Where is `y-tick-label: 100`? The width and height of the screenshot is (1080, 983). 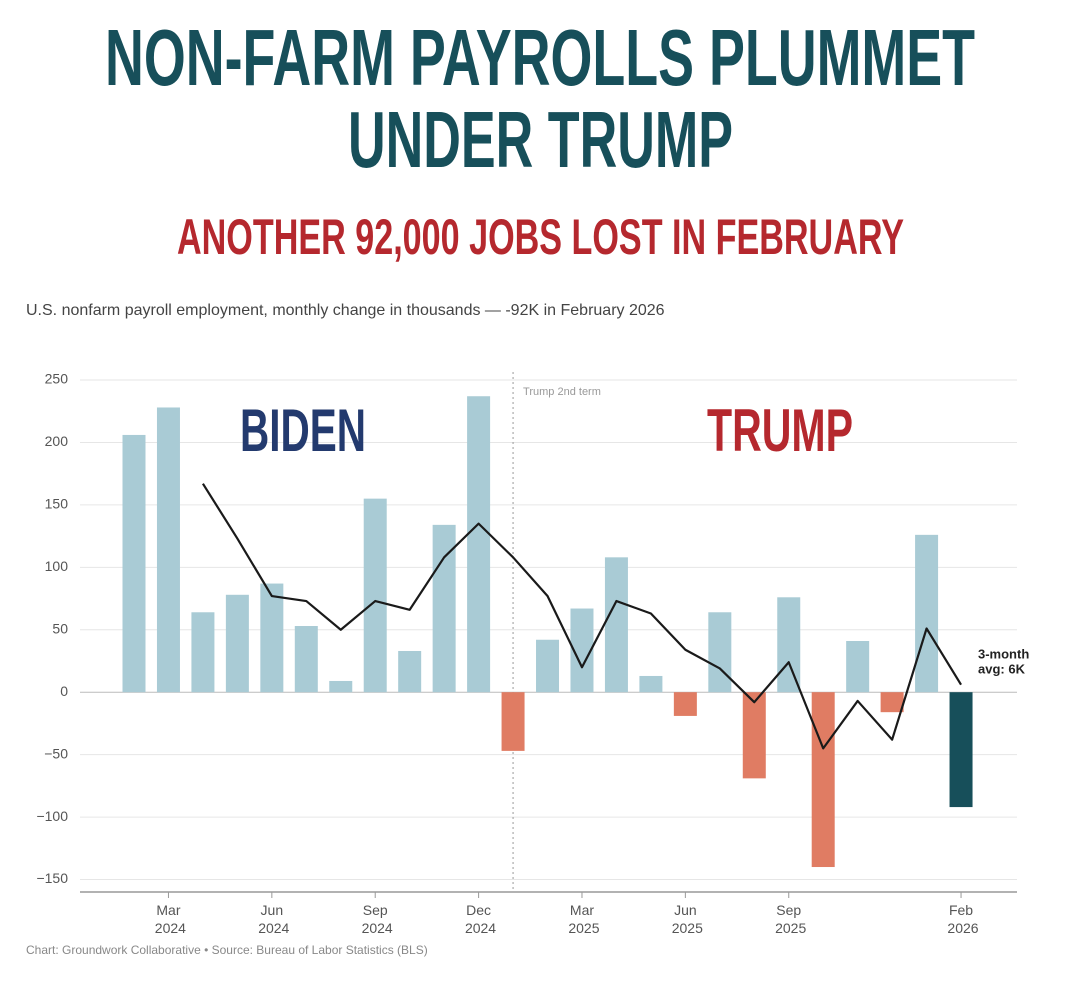 y-tick-label: 100 is located at coordinates (57, 566).